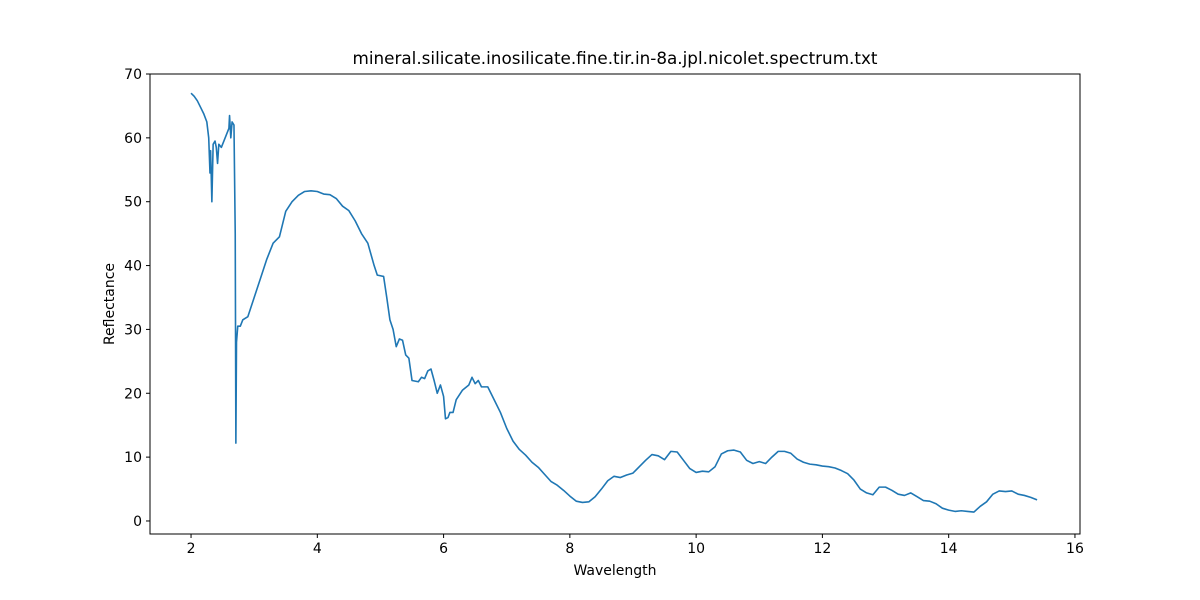 This screenshot has width=1200, height=600. Describe the element at coordinates (1075, 549) in the screenshot. I see `x-tick-label: 16` at that location.